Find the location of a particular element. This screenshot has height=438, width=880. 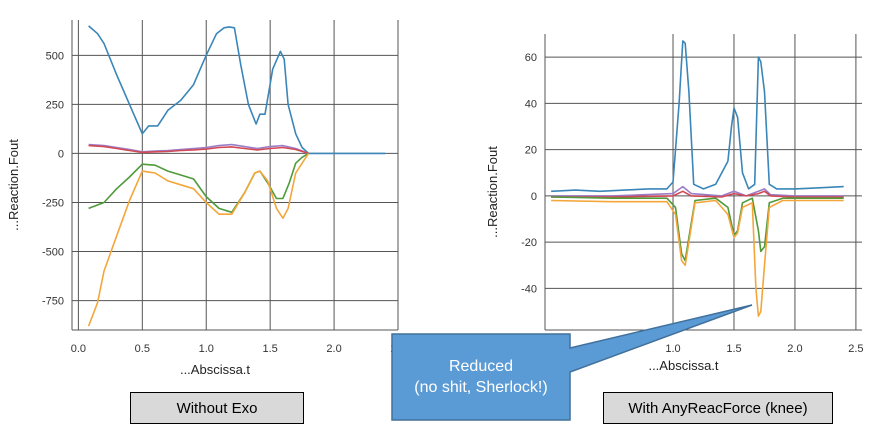

left-ytick-label: -500 is located at coordinates (53, 253).